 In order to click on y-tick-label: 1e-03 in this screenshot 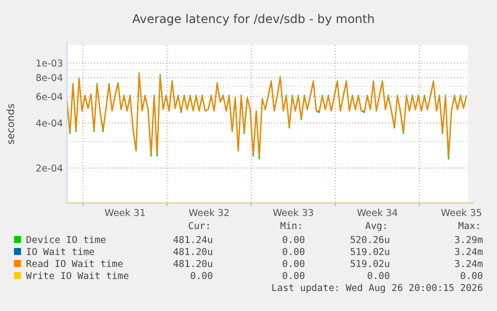, I will do `click(49, 64)`.